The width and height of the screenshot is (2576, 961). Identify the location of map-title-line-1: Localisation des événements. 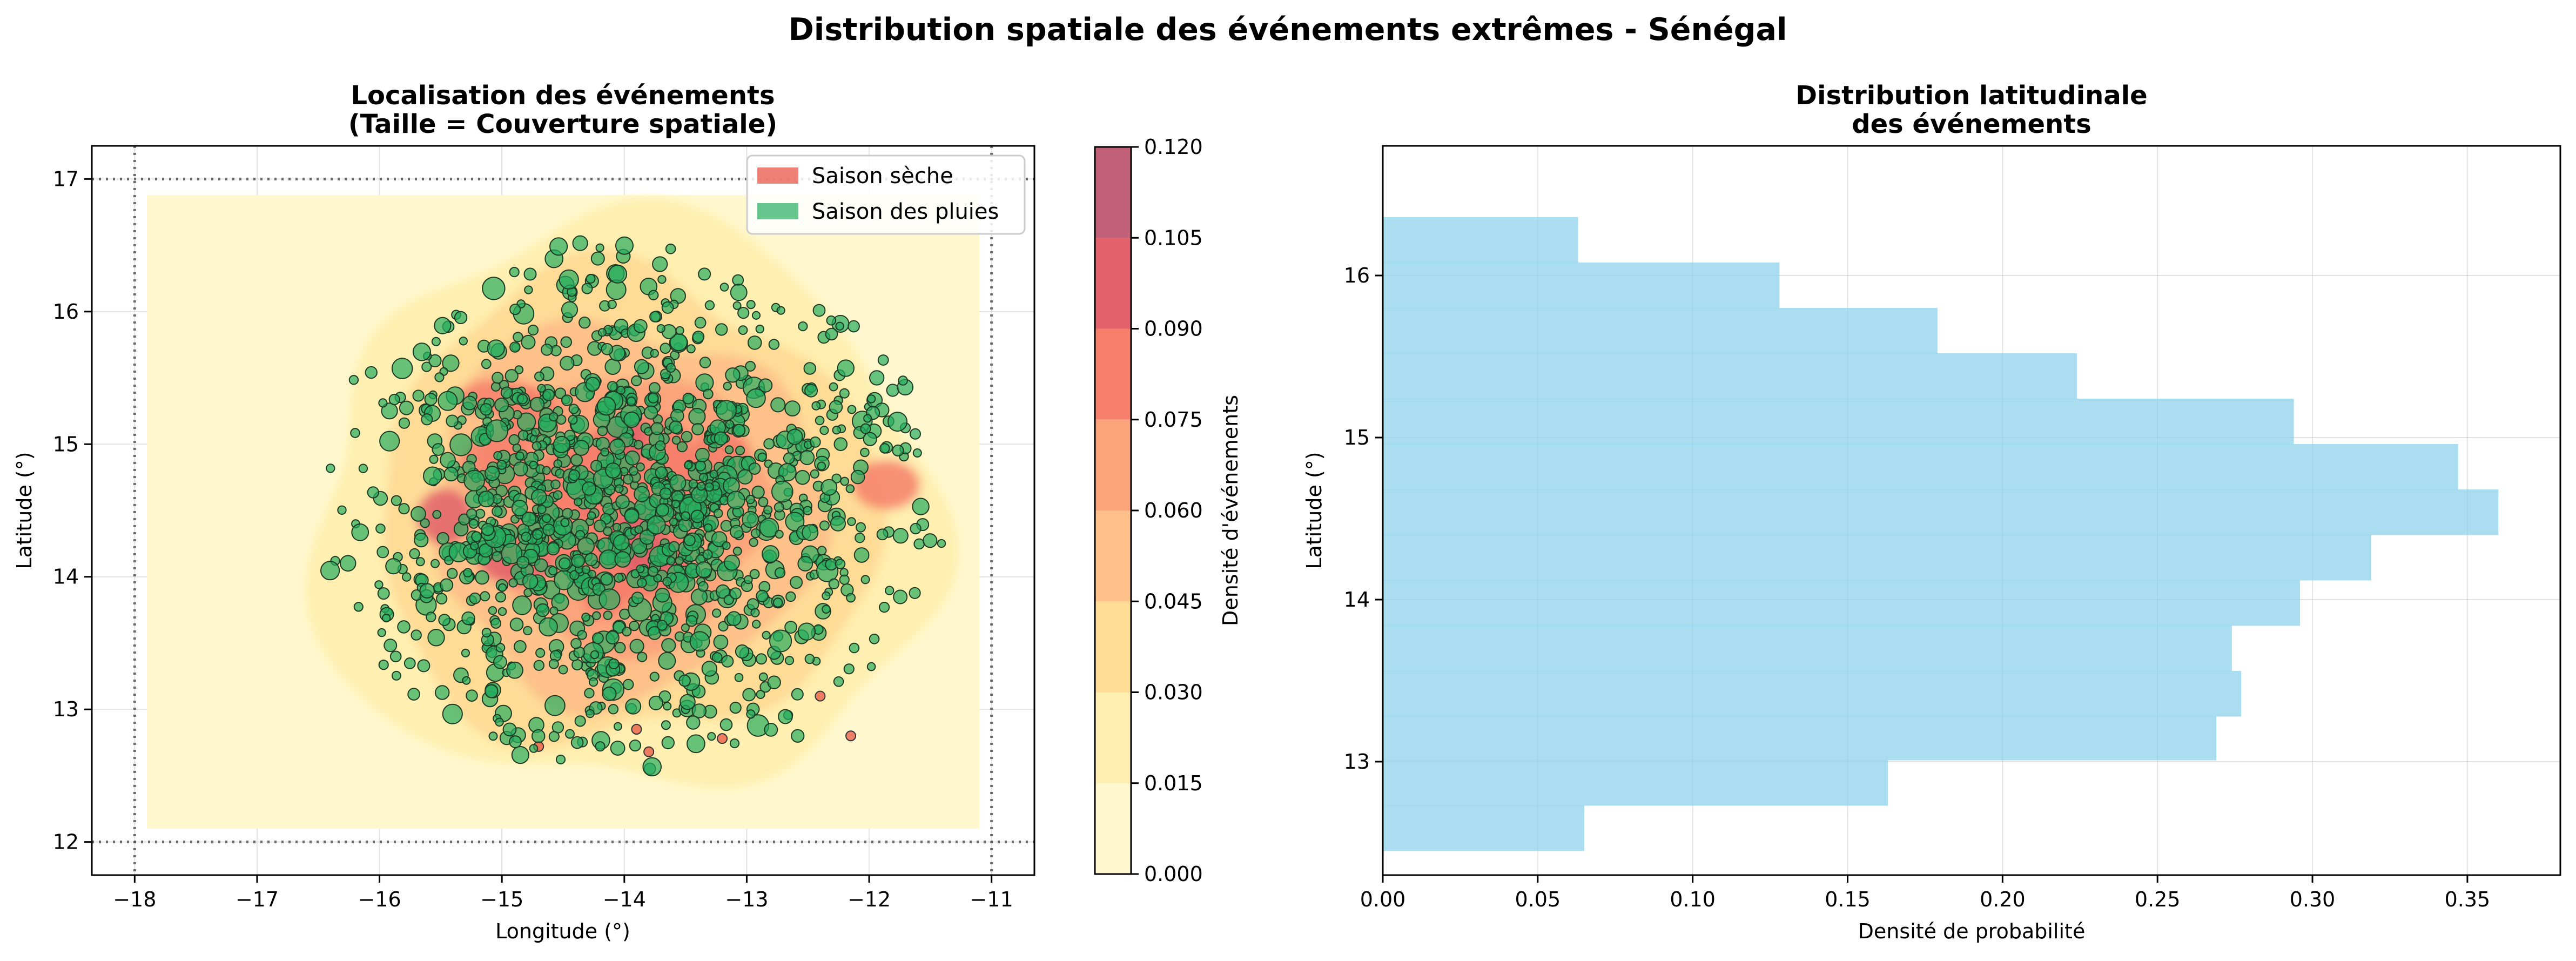
(563, 95).